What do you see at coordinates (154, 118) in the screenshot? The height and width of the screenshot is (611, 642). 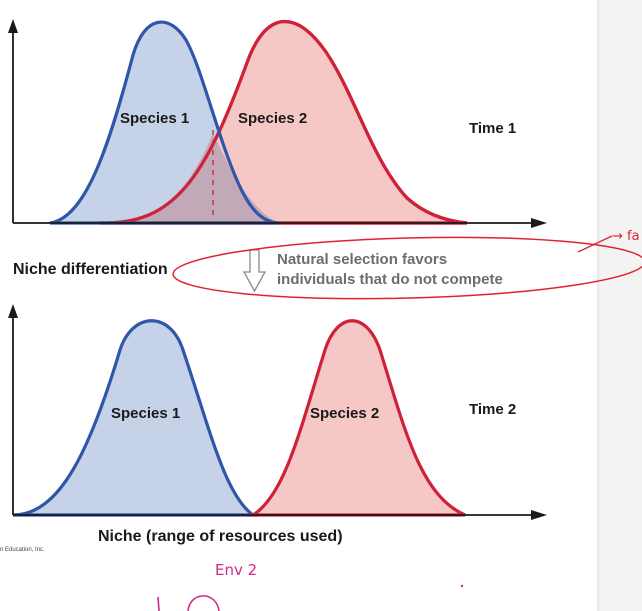 I see `species-1-label-time-1: Species 1` at bounding box center [154, 118].